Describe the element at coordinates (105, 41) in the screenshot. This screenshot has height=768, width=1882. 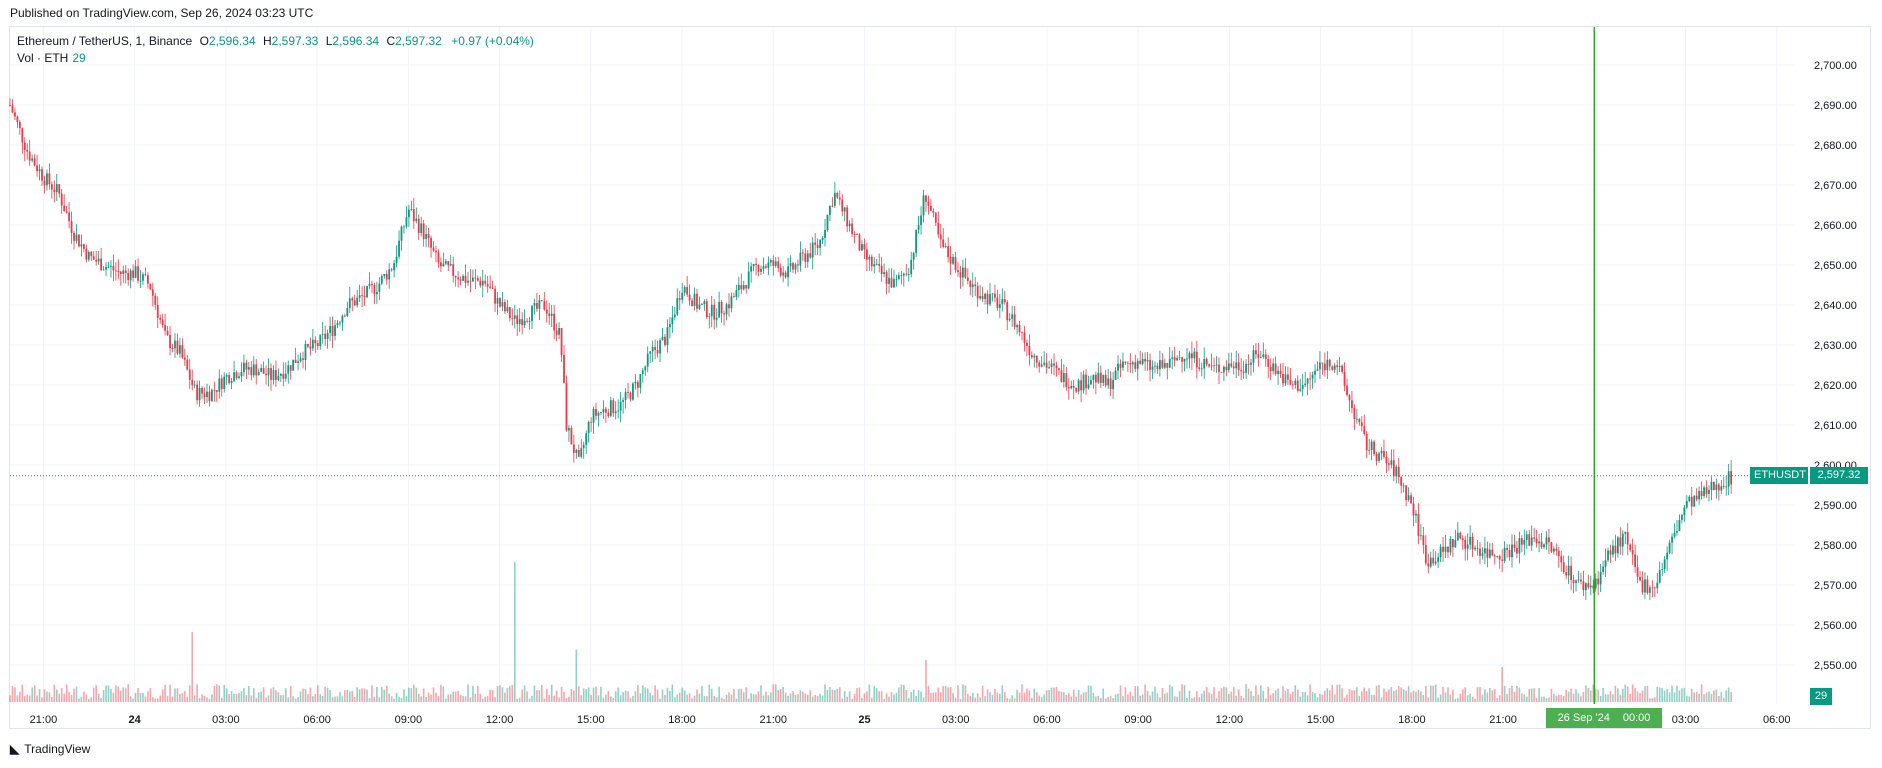
I see `symbol-title: Ethereum / TetherUS, 1, Binance` at that location.